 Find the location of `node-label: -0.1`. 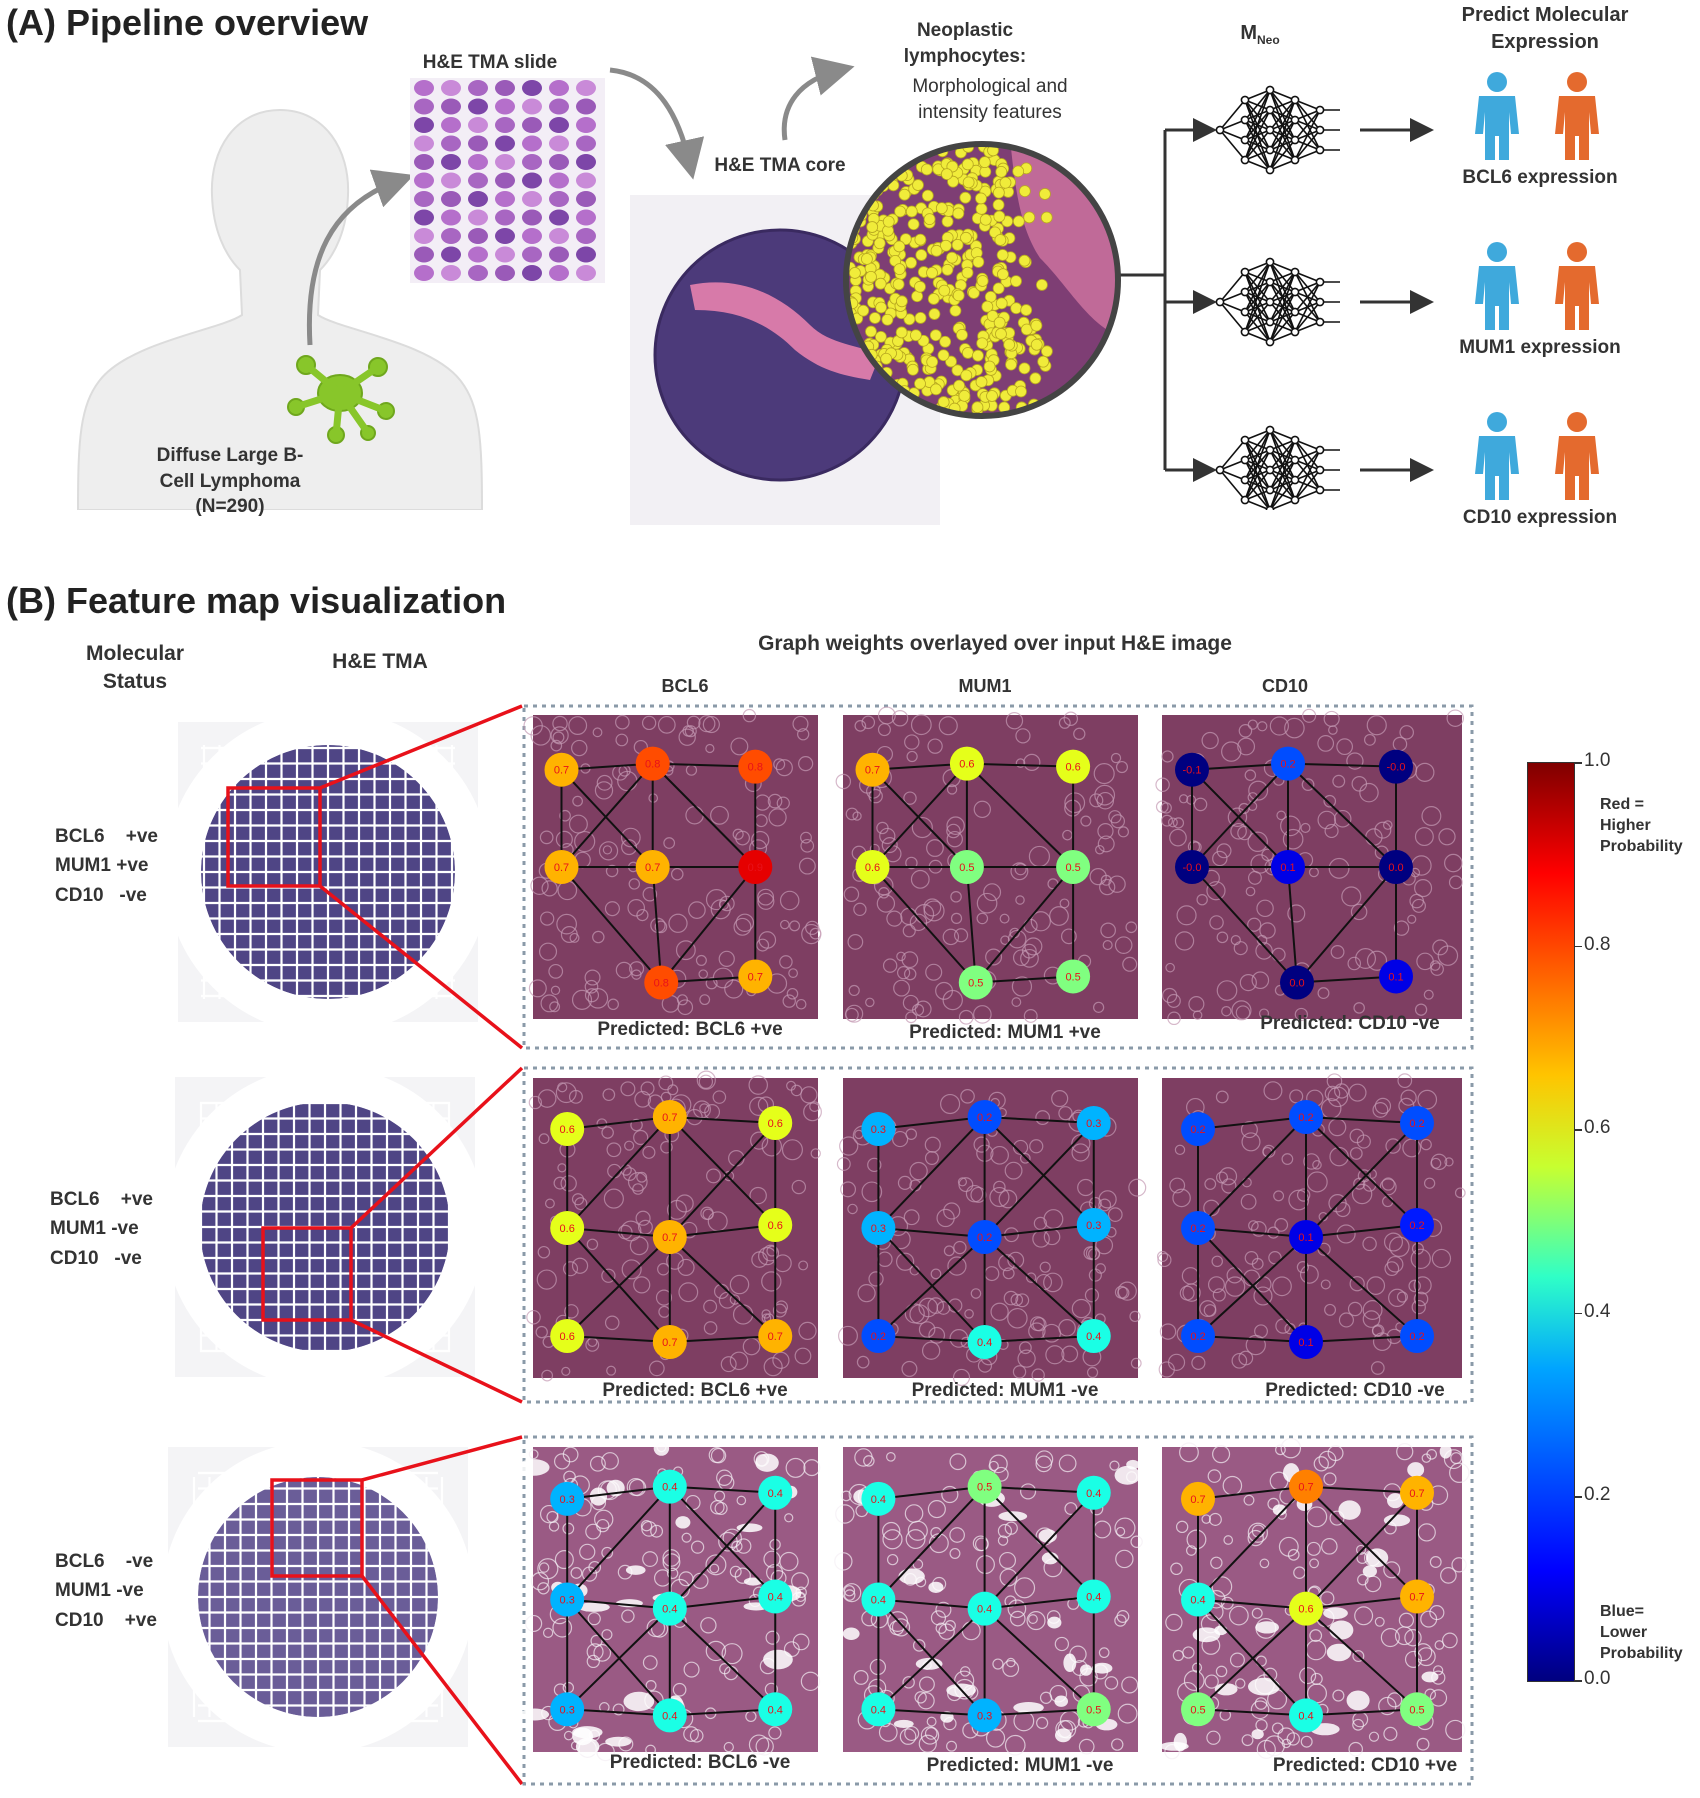

node-label: -0.1 is located at coordinates (1192, 771).